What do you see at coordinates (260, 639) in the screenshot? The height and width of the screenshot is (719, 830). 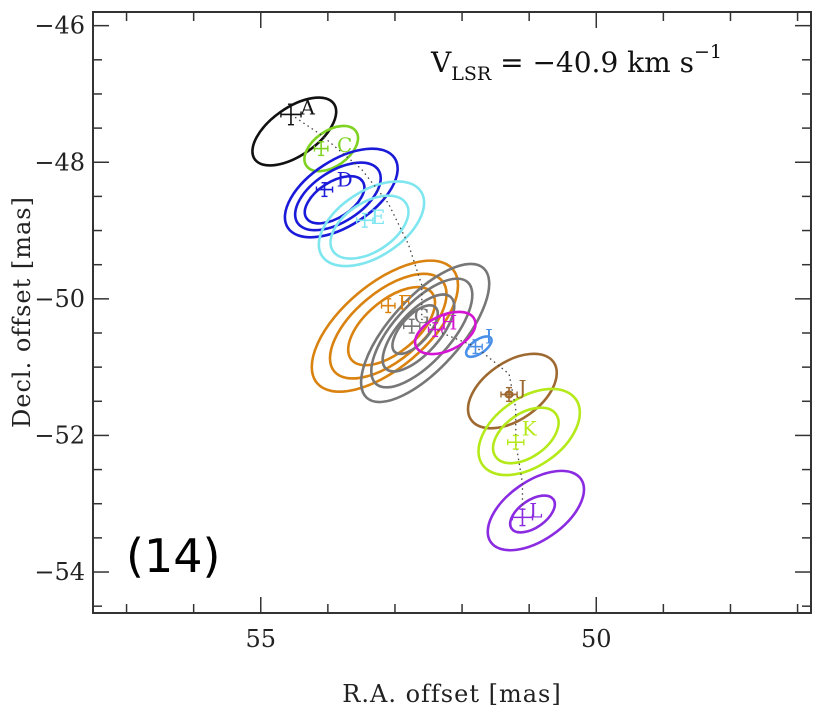 I see `x-tick-label: 55` at bounding box center [260, 639].